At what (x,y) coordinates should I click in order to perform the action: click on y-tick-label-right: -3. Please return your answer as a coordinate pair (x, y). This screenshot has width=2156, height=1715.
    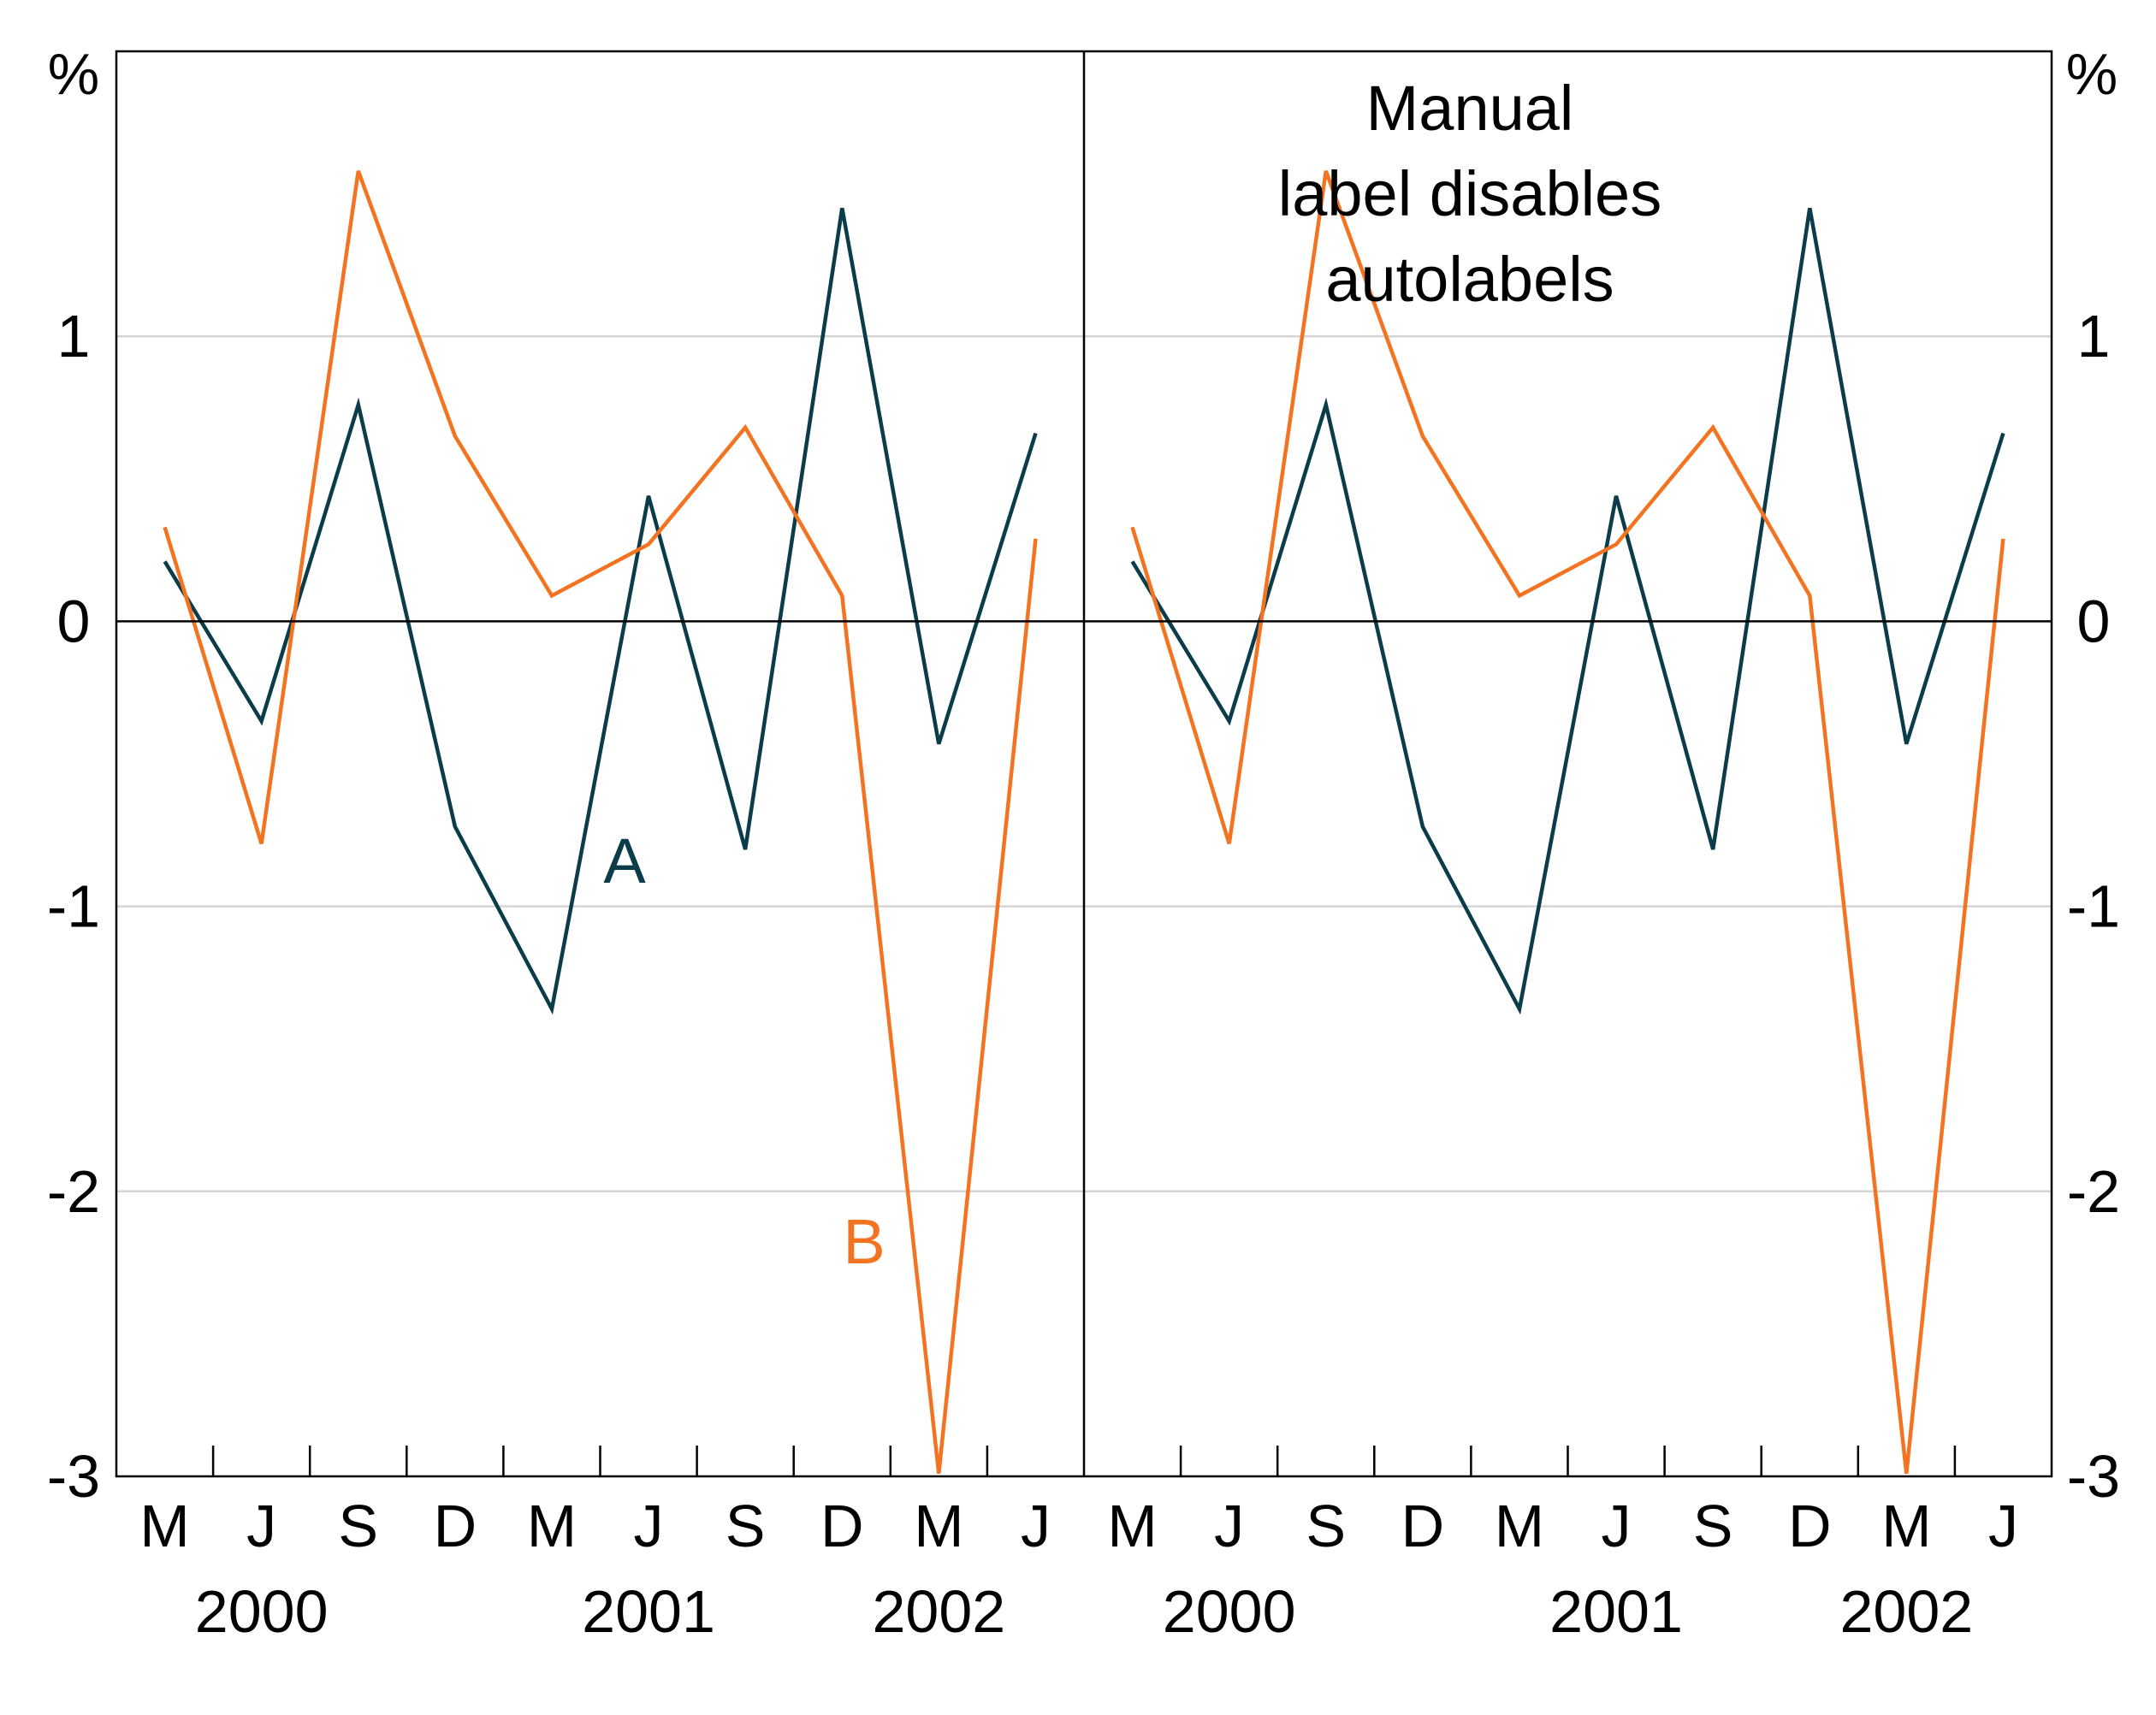
    Looking at the image, I should click on (2093, 1476).